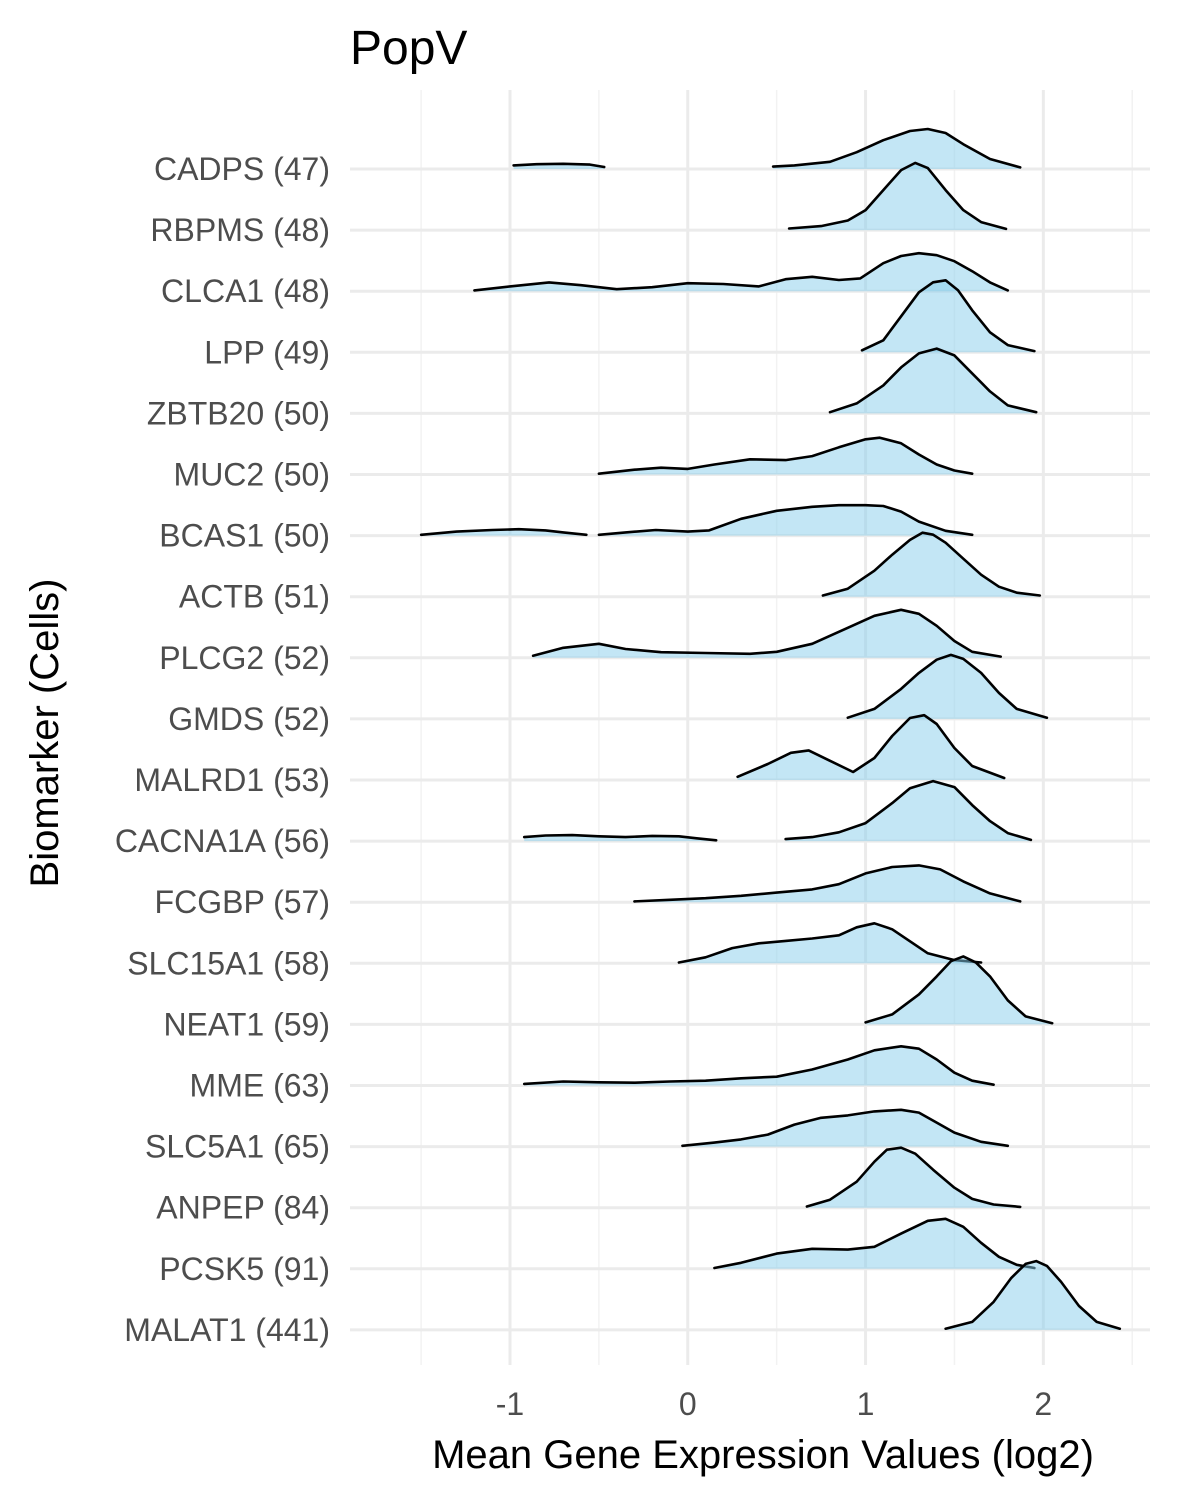 The image size is (1200, 1500). I want to click on y-tick-label: NEAT1 (59), so click(246, 1024).